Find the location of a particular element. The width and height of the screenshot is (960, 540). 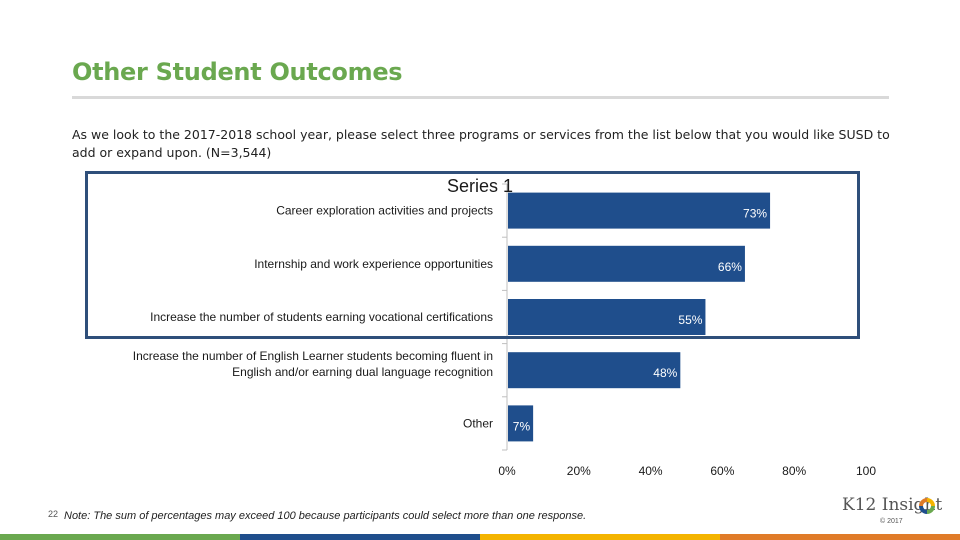

x-tick-label: 60% is located at coordinates (722, 471).